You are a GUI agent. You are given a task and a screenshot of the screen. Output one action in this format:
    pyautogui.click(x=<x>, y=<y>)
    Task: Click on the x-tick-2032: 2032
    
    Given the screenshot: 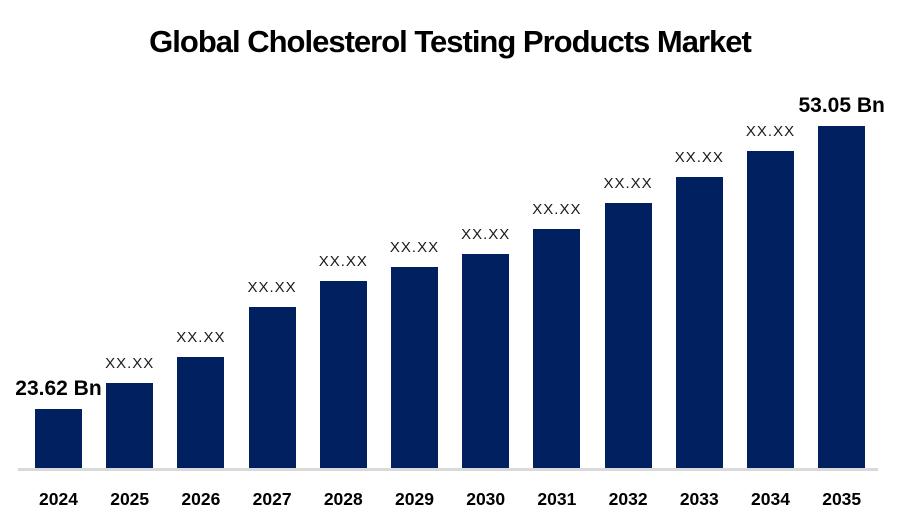 What is the action you would take?
    pyautogui.click(x=628, y=499)
    